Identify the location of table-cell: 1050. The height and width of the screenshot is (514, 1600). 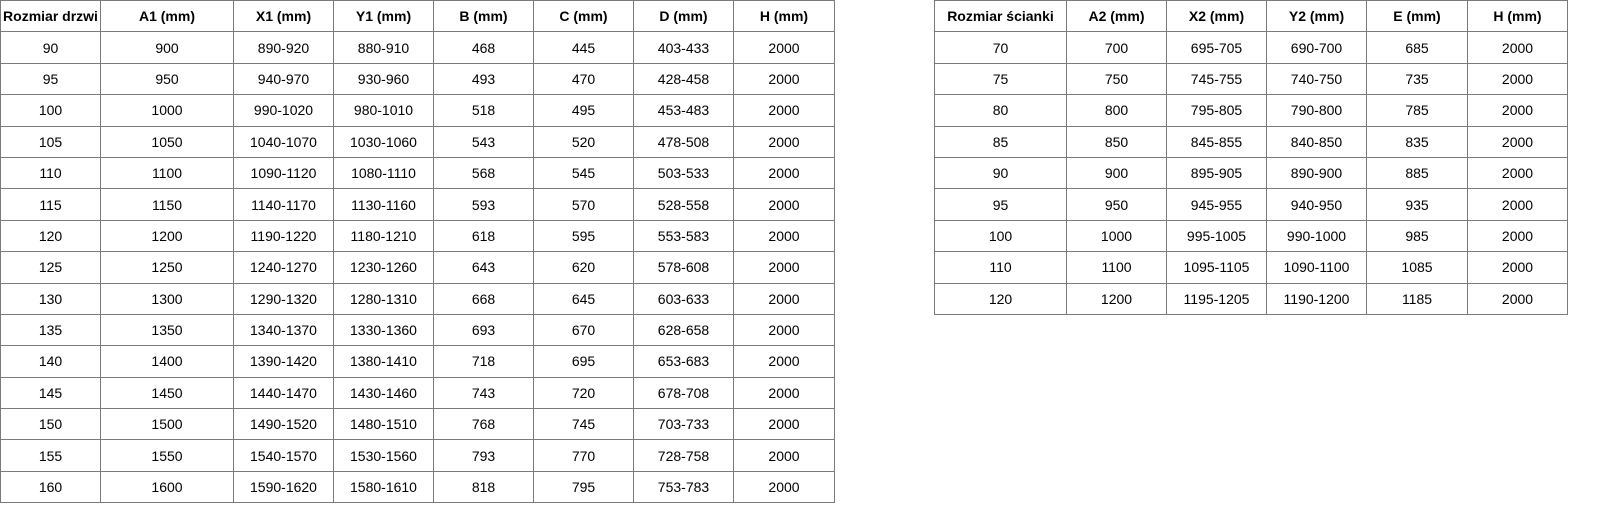
(167, 141).